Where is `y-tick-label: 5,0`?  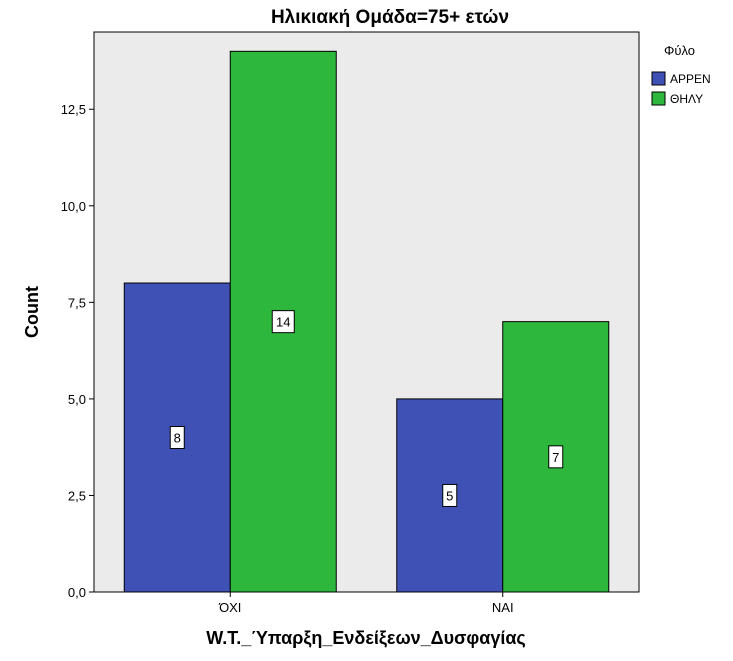 y-tick-label: 5,0 is located at coordinates (77, 399).